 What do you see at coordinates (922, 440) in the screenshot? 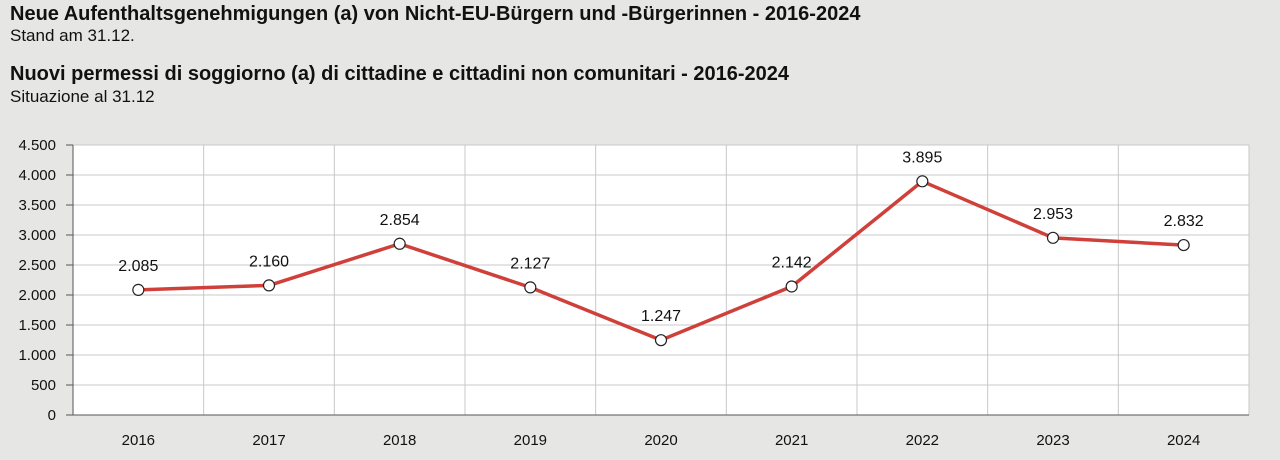
I see `x-tick-label: 2022` at bounding box center [922, 440].